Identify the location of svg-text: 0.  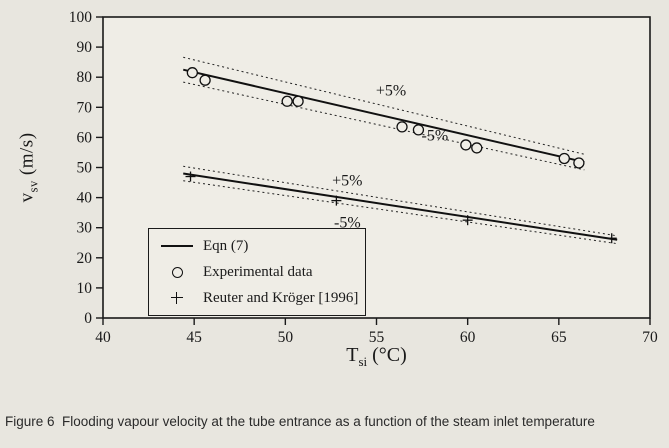
(88, 318).